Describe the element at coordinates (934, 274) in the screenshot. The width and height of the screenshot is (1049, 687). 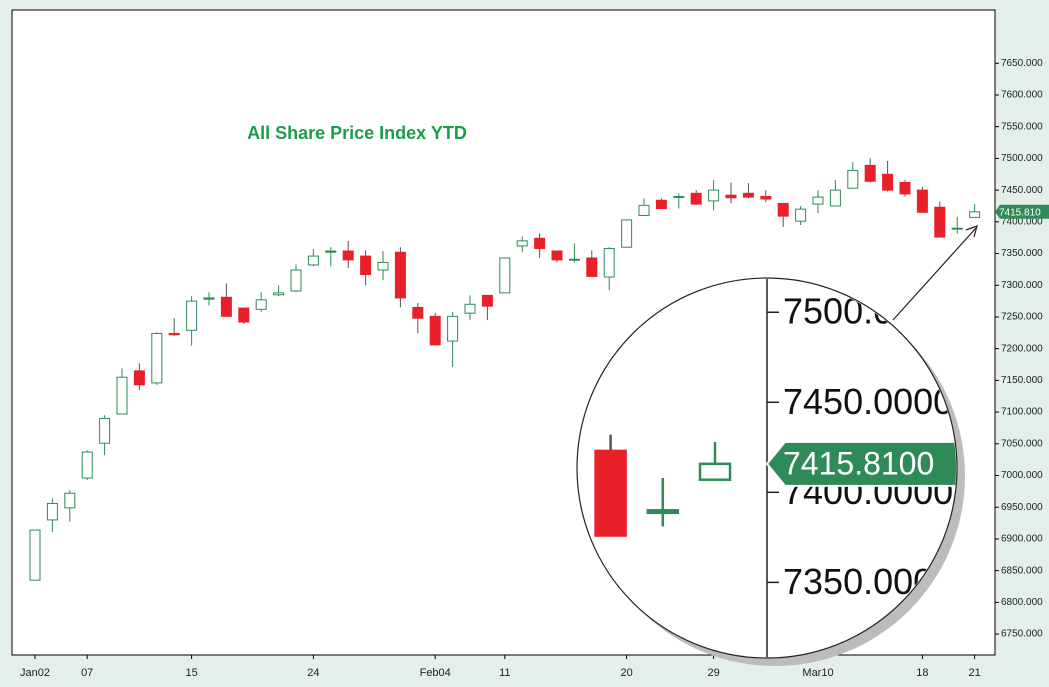
I see `zoom-arrow` at that location.